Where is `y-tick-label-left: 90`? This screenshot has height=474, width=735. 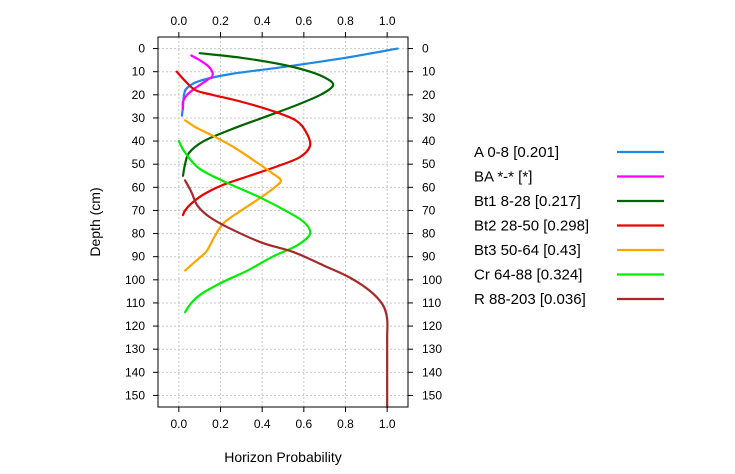 y-tick-label-left: 90 is located at coordinates (139, 257).